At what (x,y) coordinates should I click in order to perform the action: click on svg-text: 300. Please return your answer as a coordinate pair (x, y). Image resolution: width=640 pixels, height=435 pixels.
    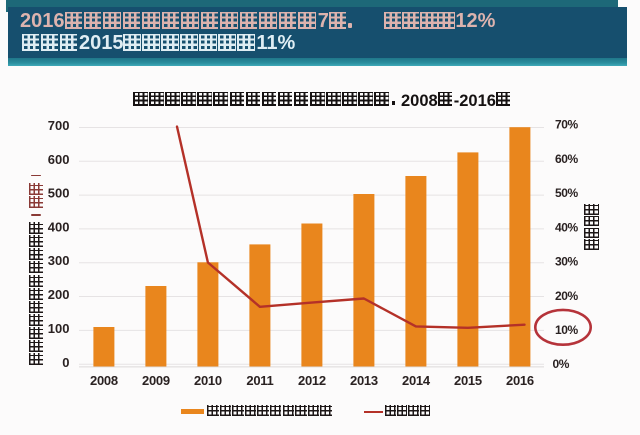
    Looking at the image, I should click on (59, 260).